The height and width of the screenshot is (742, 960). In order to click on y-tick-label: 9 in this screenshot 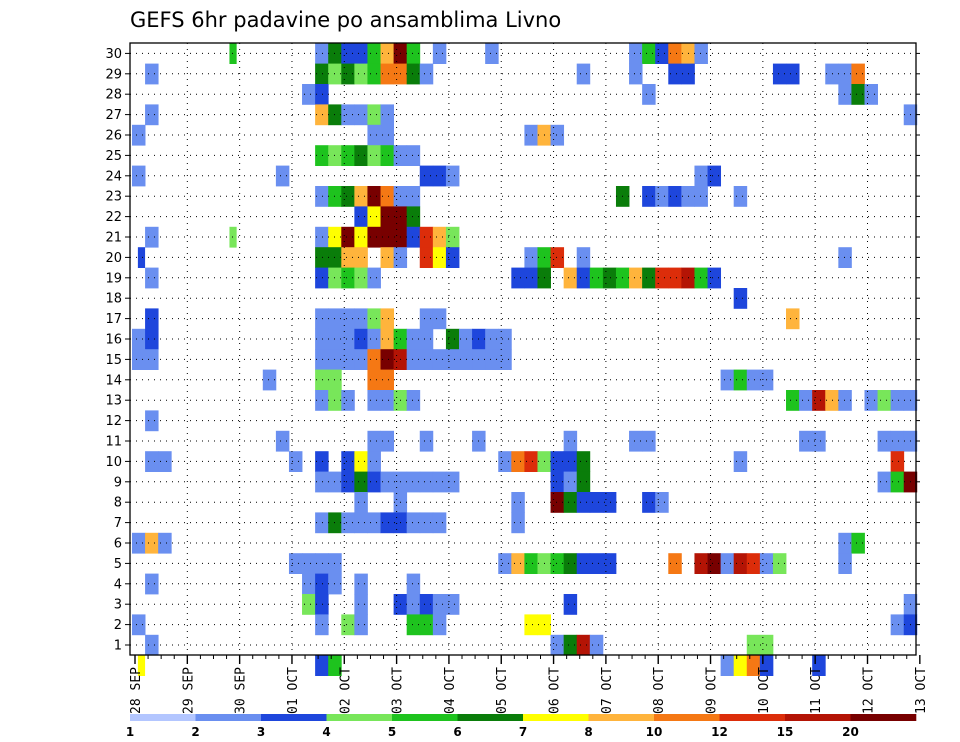, I will do `click(118, 482)`.